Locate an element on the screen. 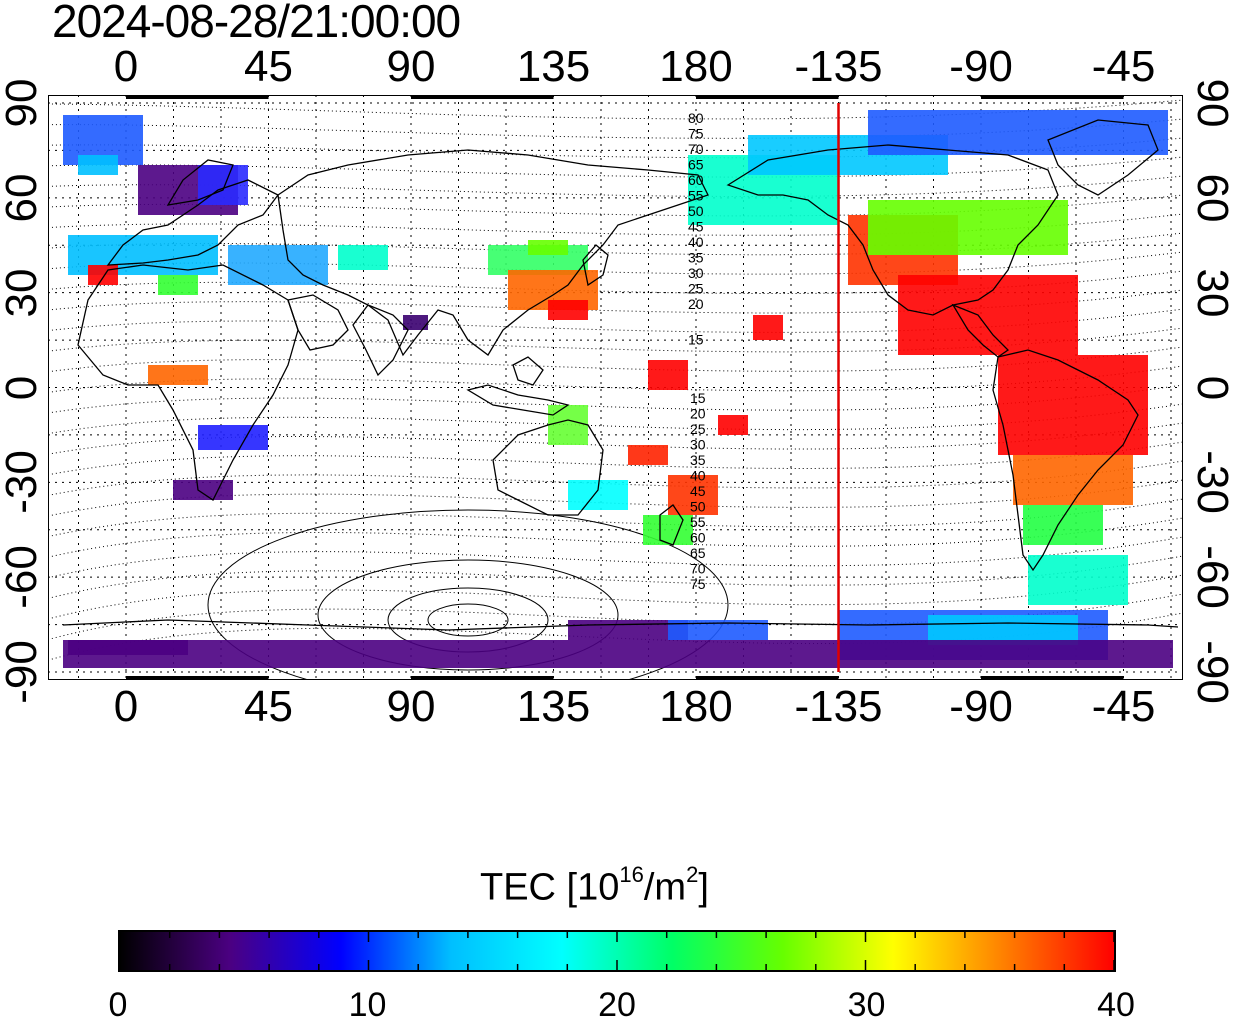  latitude-tick-label: -60 is located at coordinates (1211, 577).